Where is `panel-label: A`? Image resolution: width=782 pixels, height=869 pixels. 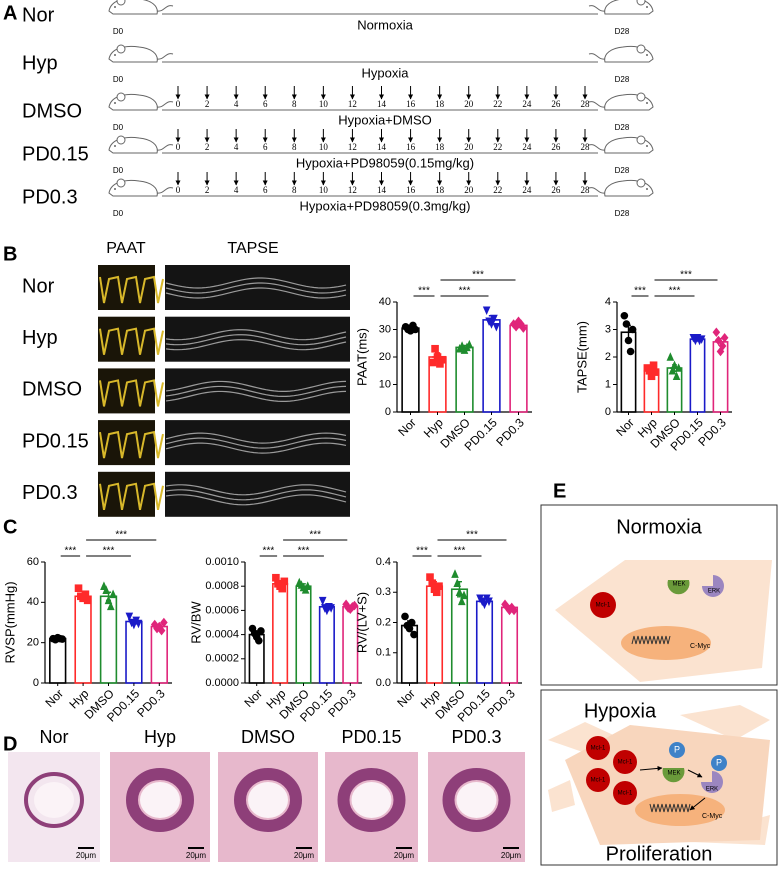 panel-label: A is located at coordinates (10, 13).